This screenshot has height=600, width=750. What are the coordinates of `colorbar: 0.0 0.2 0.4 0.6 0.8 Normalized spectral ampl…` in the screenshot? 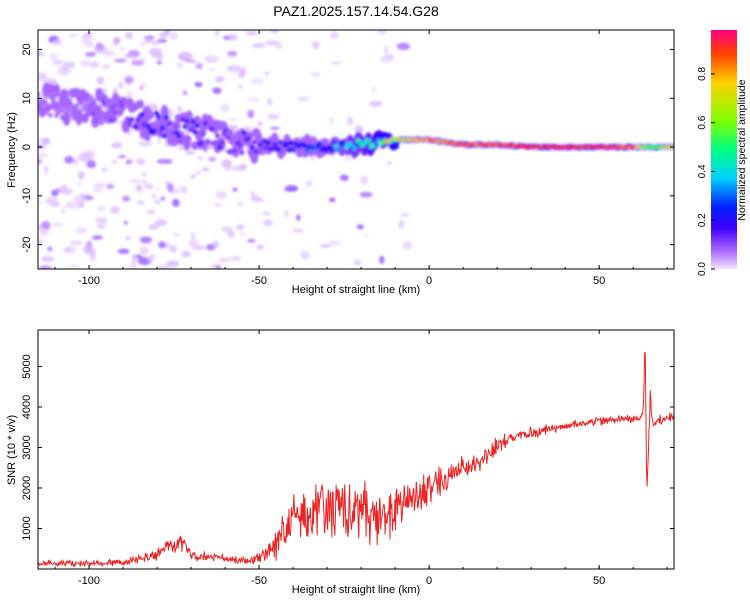 It's located at (722, 153).